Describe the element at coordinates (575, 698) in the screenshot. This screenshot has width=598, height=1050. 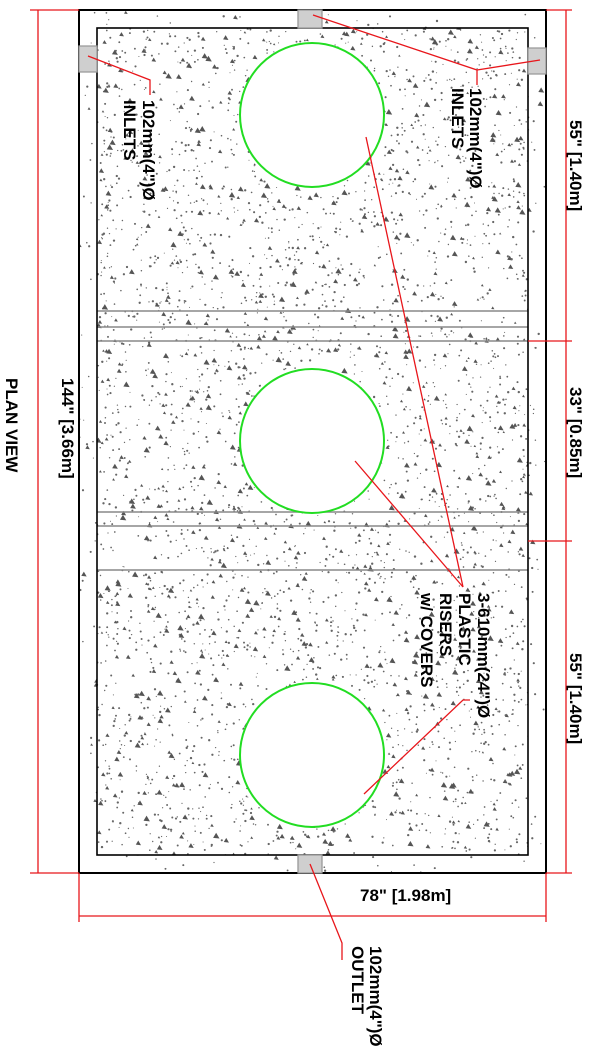
I see `segment-label-bottom: 55" [1.40m]` at that location.